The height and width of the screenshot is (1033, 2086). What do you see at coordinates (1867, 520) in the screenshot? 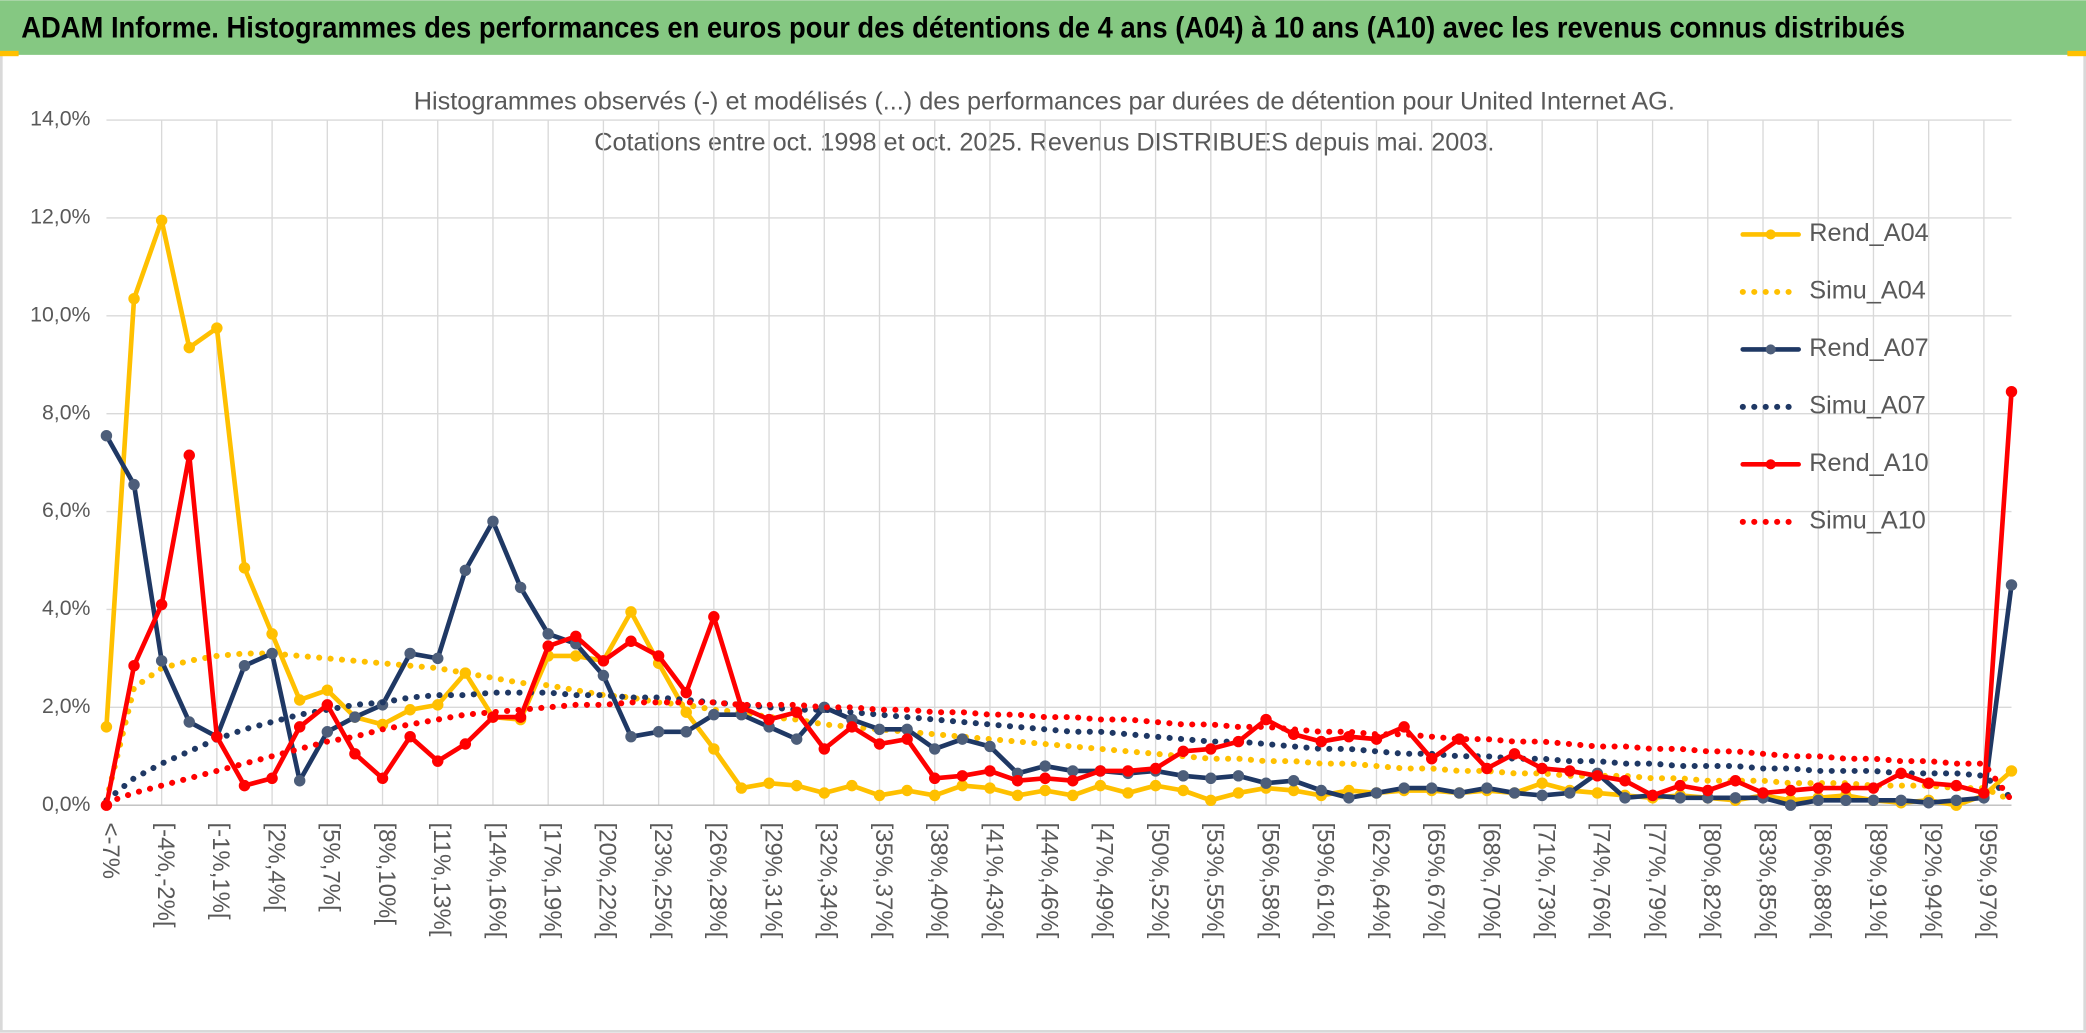
I see `legend-label: Simu_A10` at bounding box center [1867, 520].